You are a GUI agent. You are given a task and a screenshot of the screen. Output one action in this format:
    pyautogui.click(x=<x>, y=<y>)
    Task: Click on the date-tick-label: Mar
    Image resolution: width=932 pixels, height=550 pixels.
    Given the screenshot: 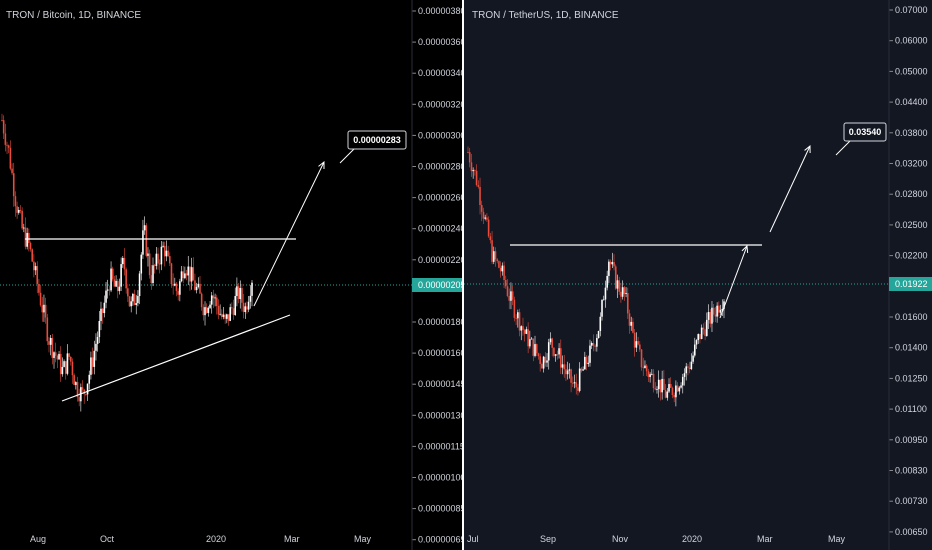 What is the action you would take?
    pyautogui.click(x=292, y=539)
    